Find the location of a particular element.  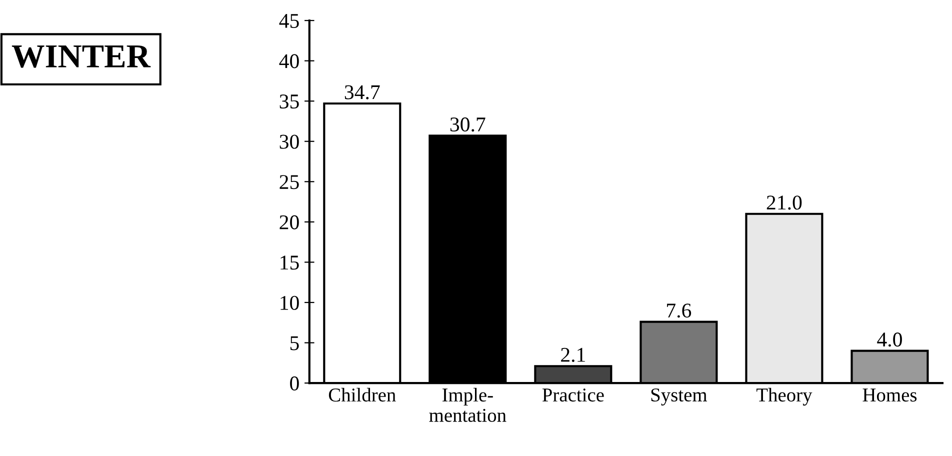

x-tick-label: Theory is located at coordinates (784, 397).